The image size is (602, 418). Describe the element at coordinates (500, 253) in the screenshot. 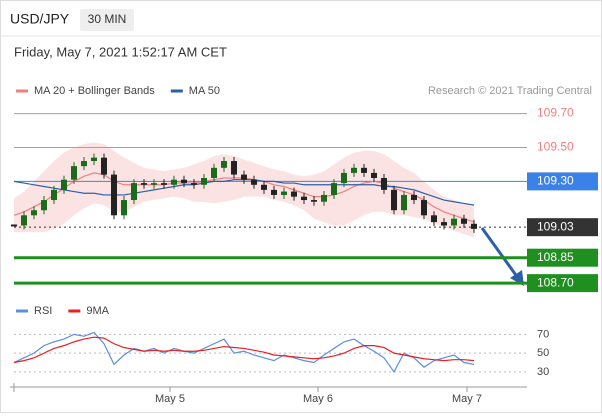

I see `forecast-arrow` at that location.